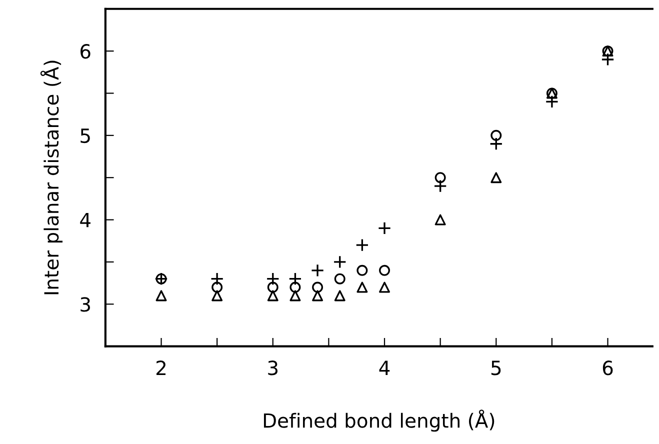 The image size is (659, 444). What do you see at coordinates (85, 220) in the screenshot?
I see `y-tick-label: 4` at bounding box center [85, 220].